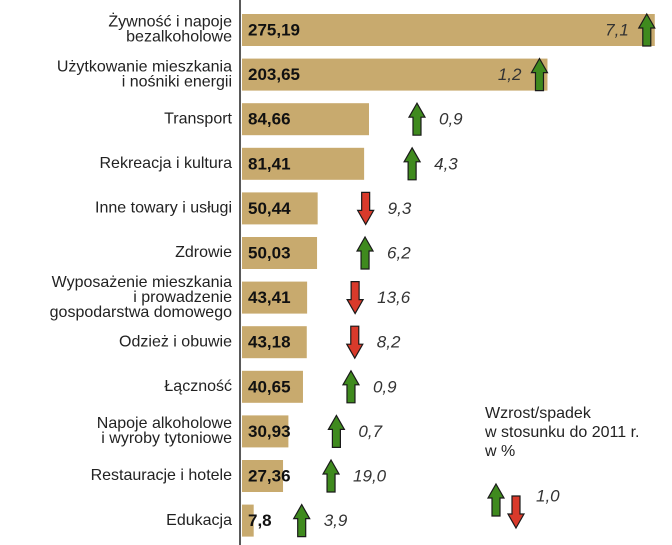 This screenshot has height=545, width=672. I want to click on category-label: bezalkoholowe, so click(179, 37).